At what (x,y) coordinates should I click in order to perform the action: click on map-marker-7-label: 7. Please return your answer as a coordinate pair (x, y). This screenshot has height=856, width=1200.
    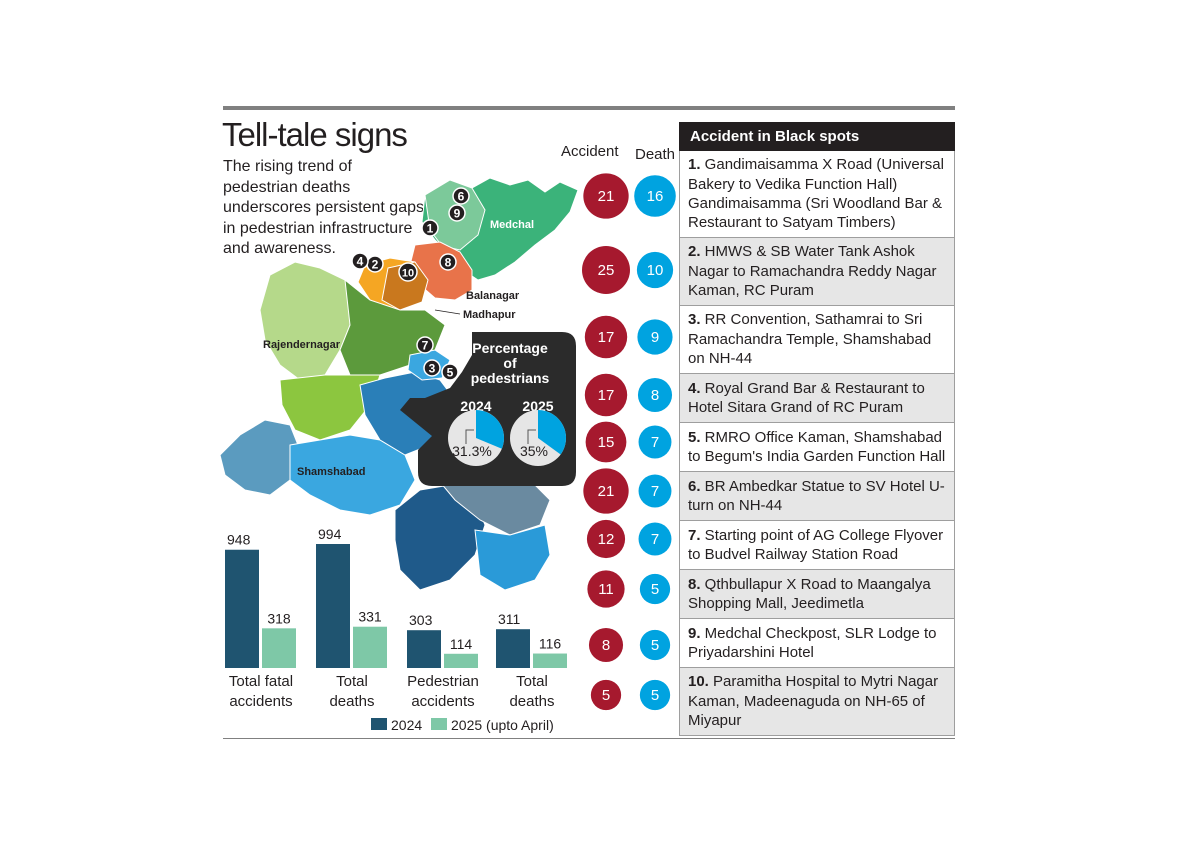
    Looking at the image, I should click on (425, 346).